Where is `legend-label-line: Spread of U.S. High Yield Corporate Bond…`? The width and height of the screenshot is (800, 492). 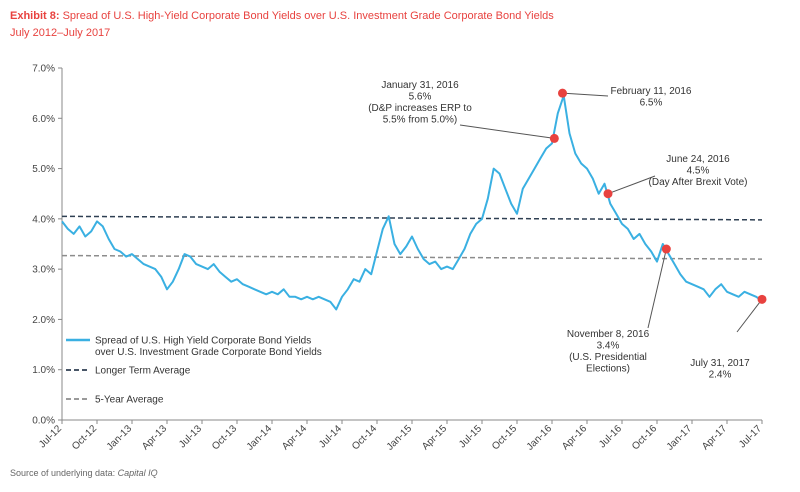
legend-label-line: Spread of U.S. High Yield Corporate Bond… is located at coordinates (203, 341).